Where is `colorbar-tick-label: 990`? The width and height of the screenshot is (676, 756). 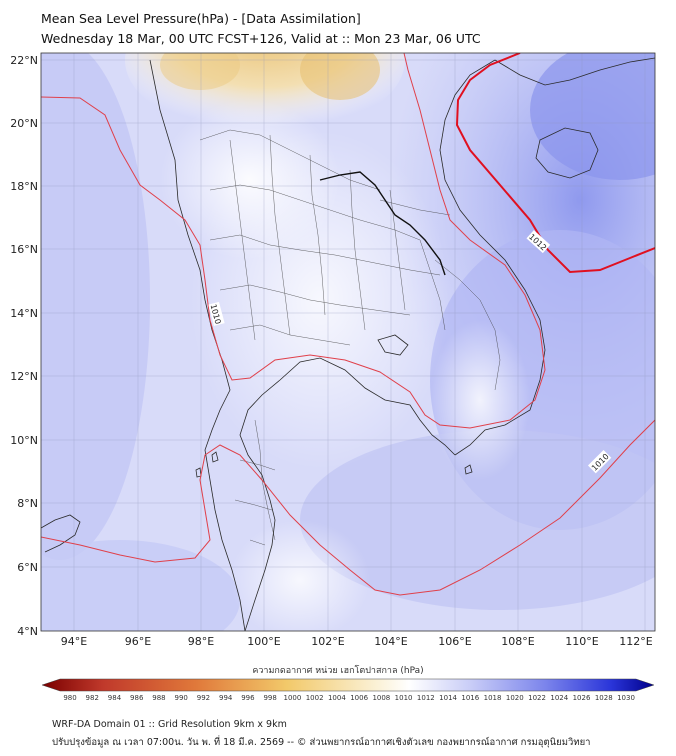
colorbar-tick-label: 990 is located at coordinates (181, 698).